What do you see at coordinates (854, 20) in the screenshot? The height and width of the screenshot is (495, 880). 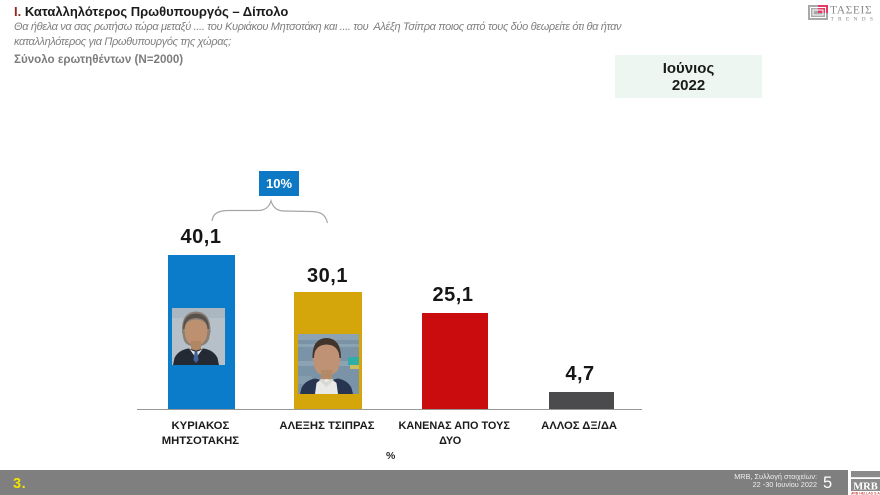 I see `svg-text: TRENDS` at bounding box center [854, 20].